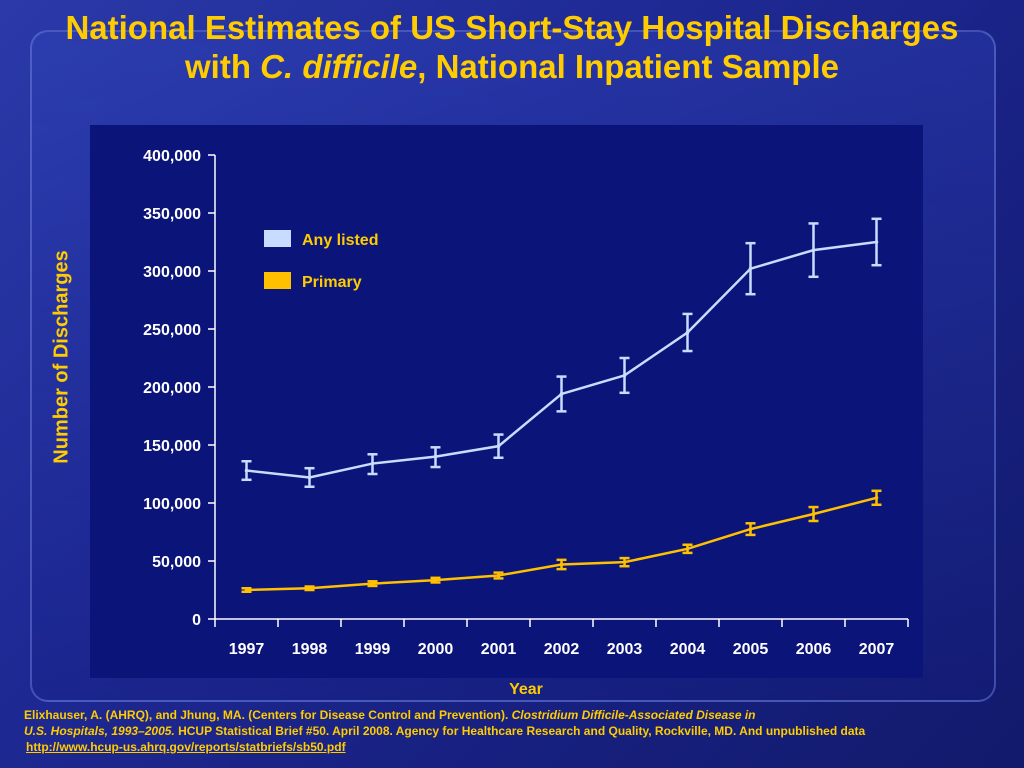  Describe the element at coordinates (172, 446) in the screenshot. I see `y-tick-label: 150,000` at that location.